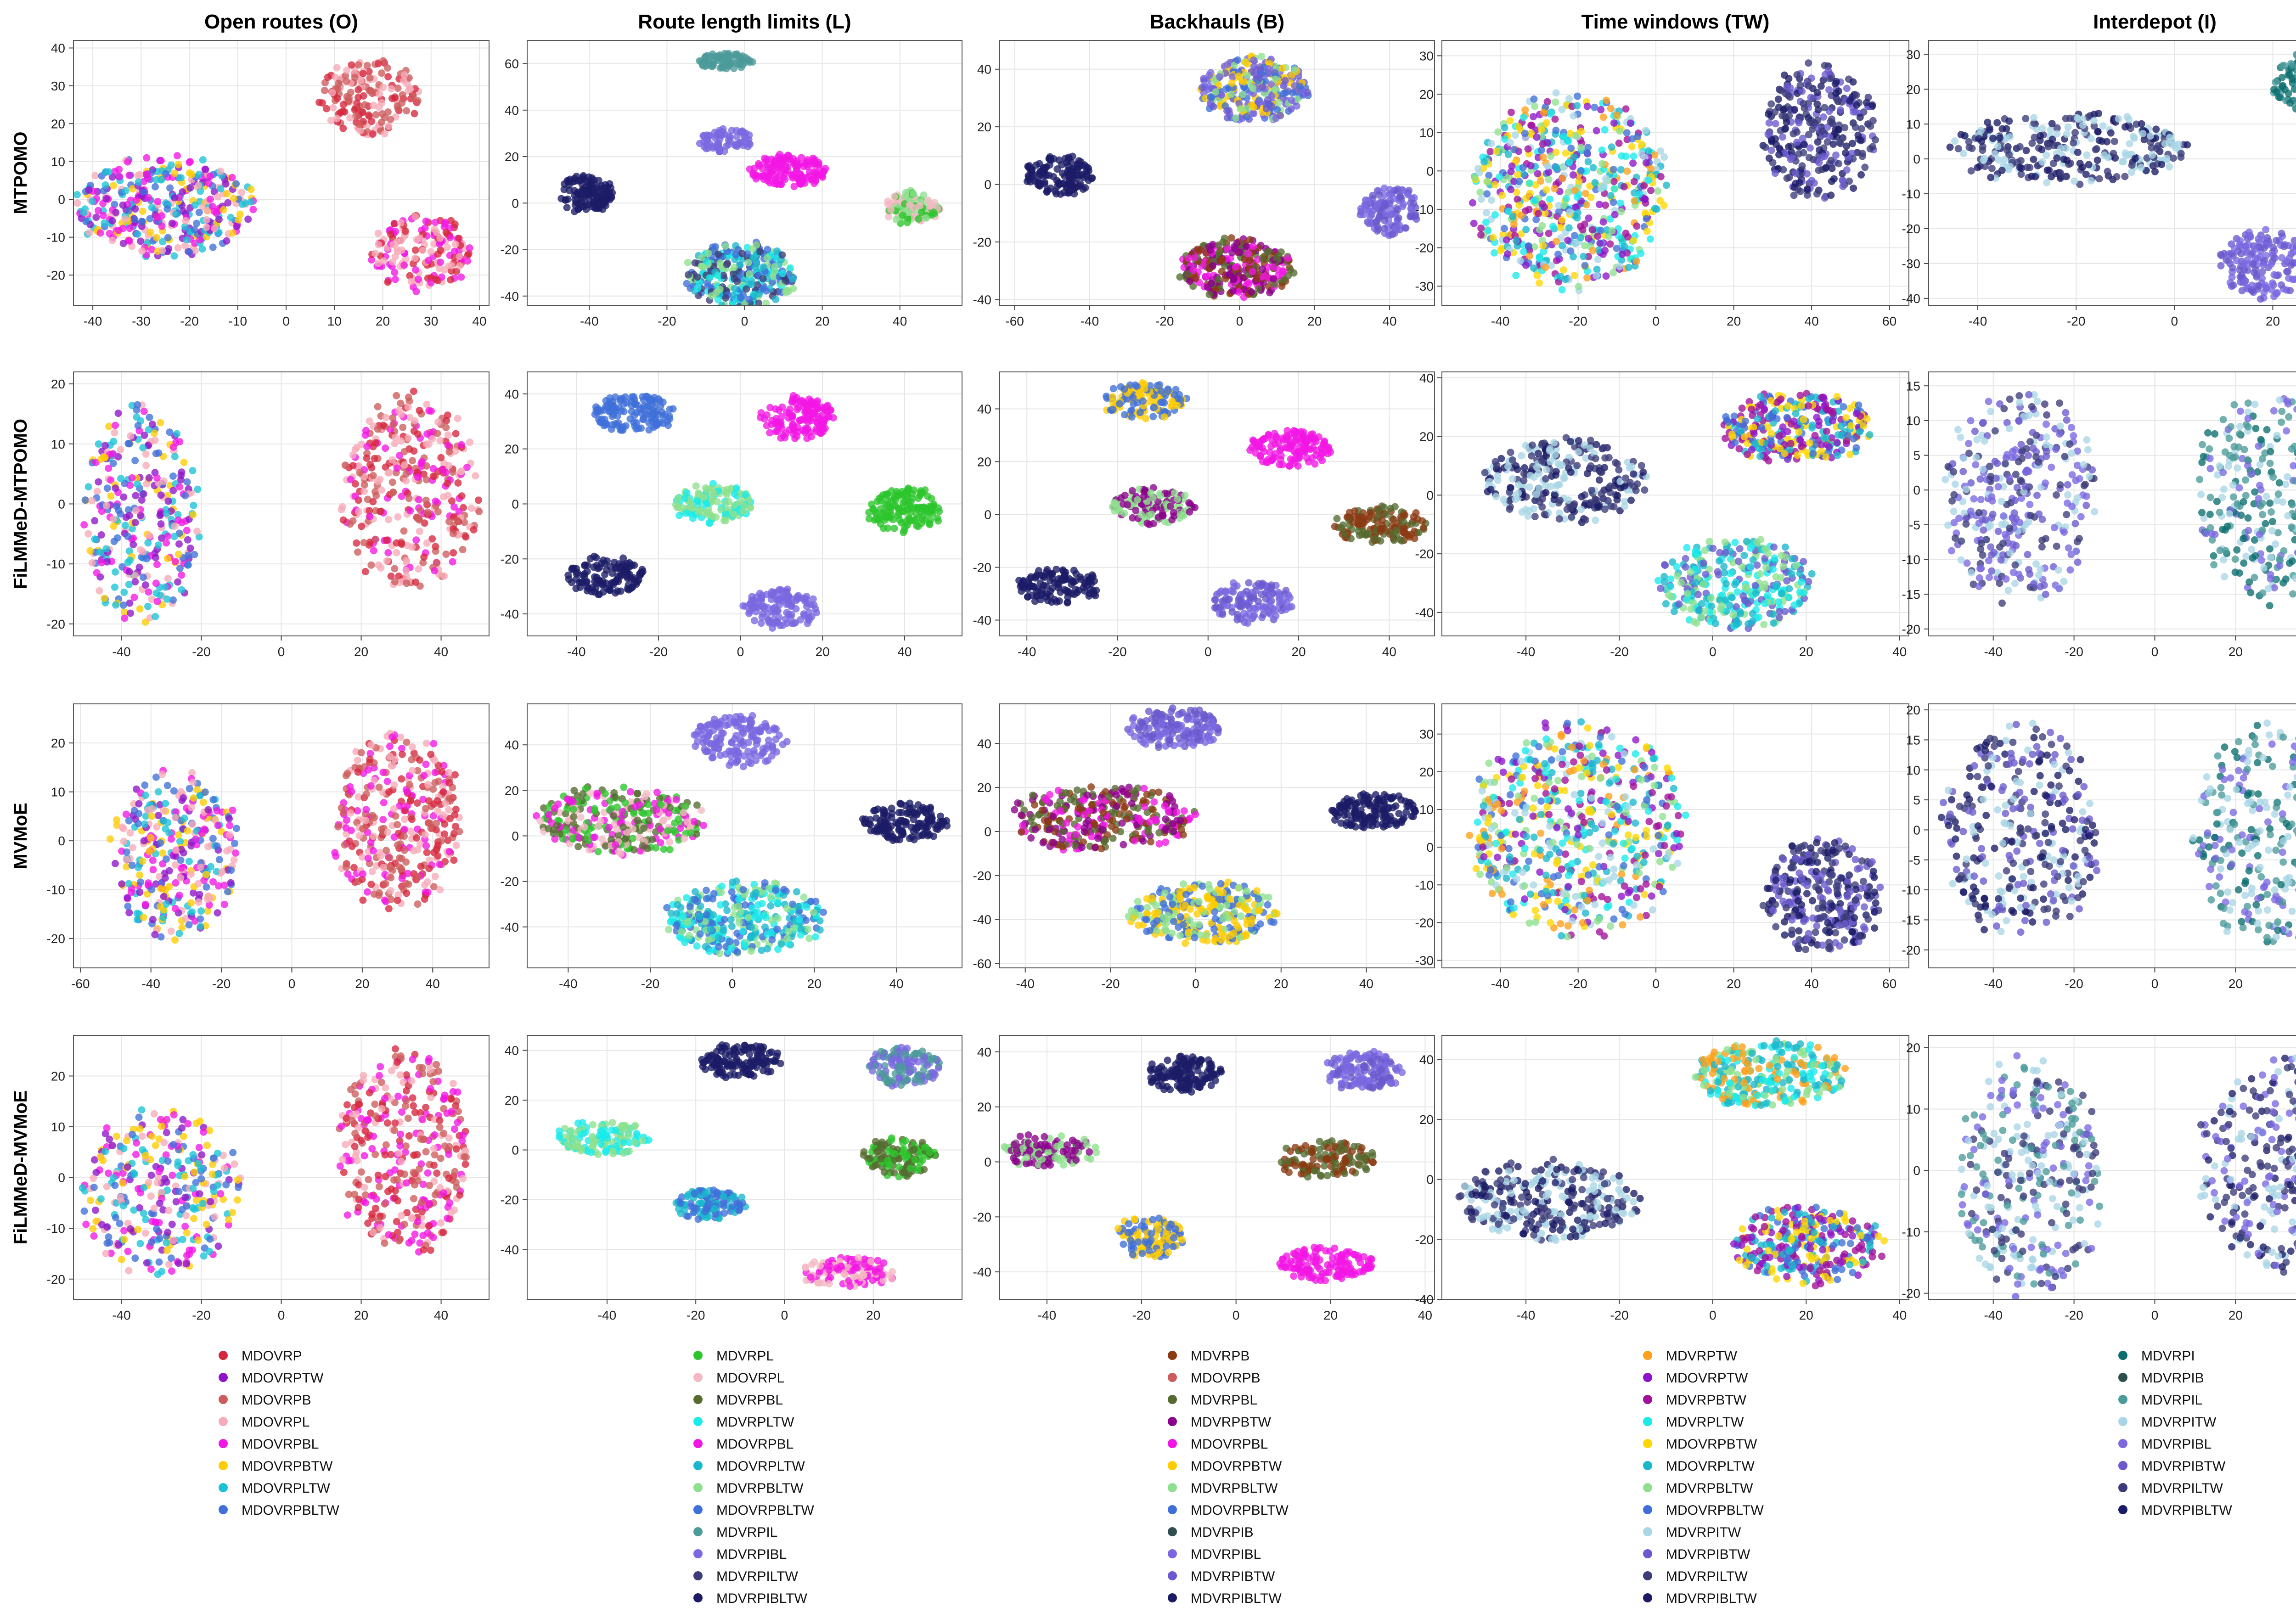  Describe the element at coordinates (58, 124) in the screenshot. I see `y-tick-label: 20` at that location.